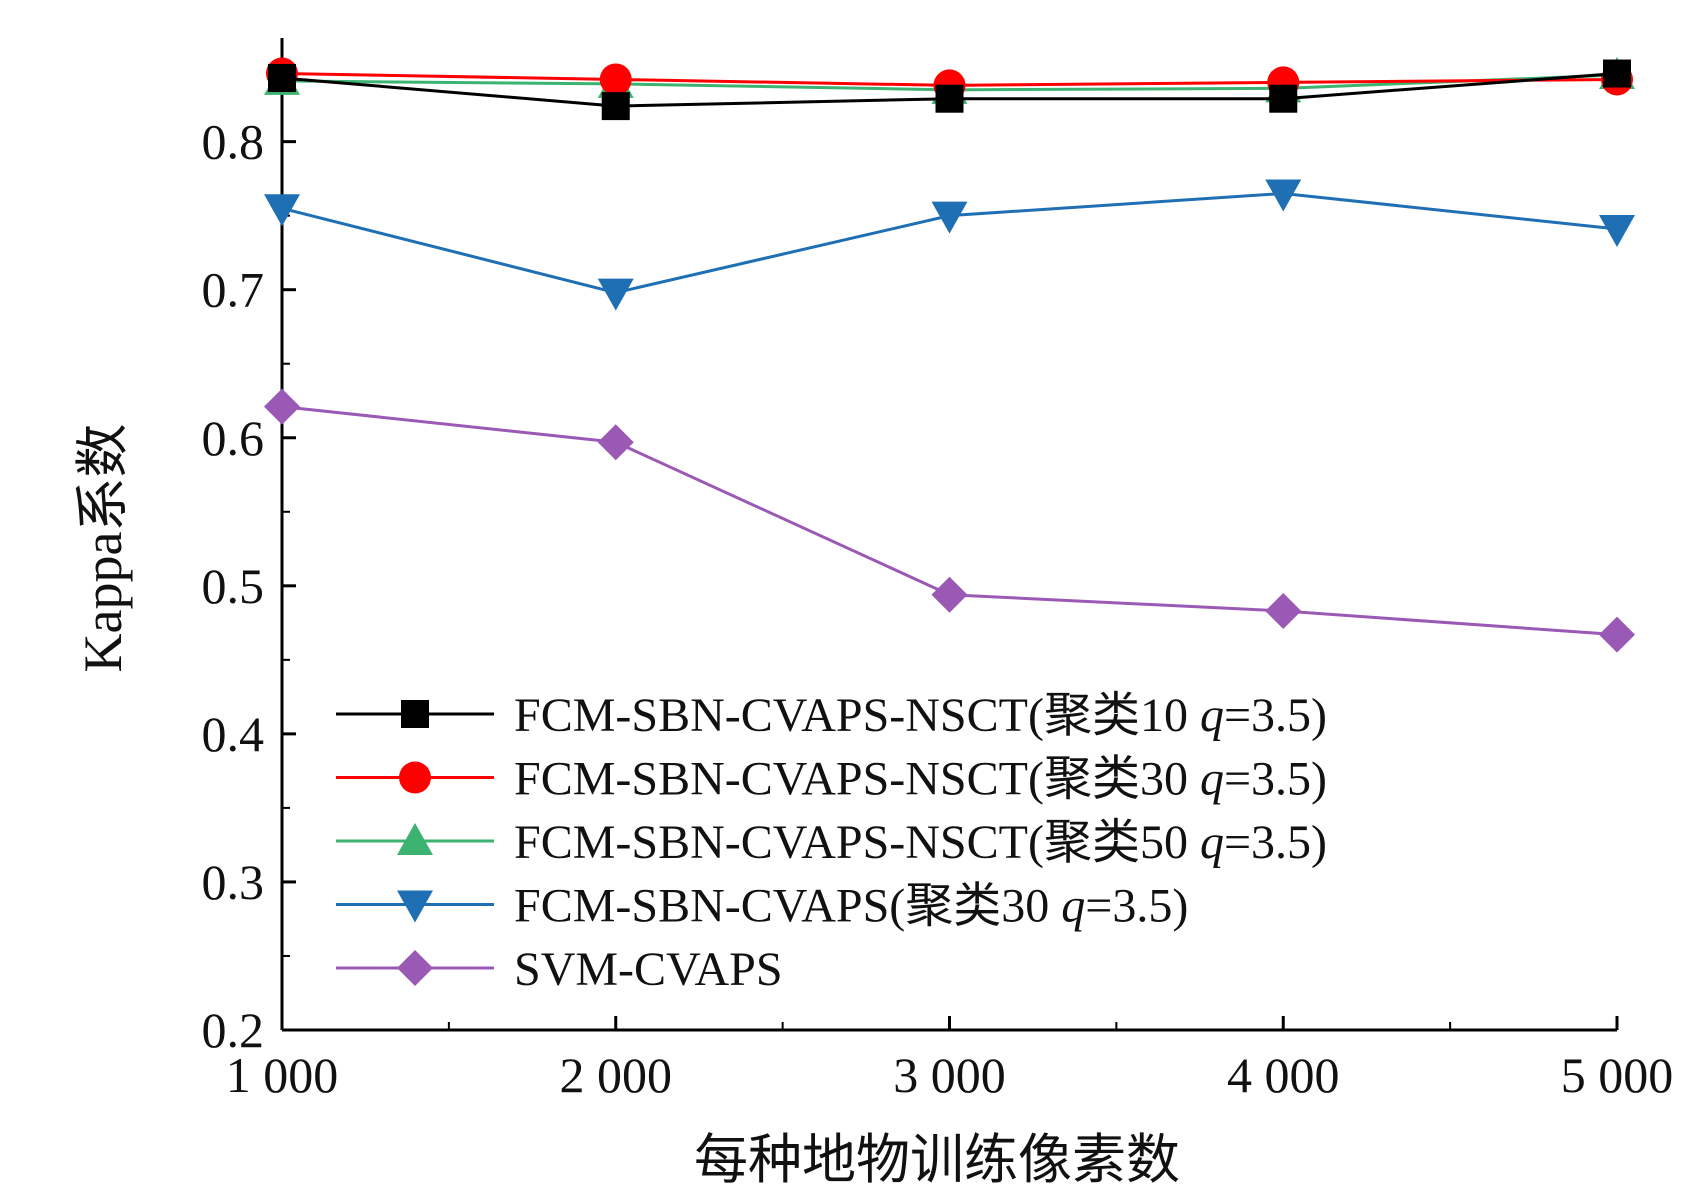 The width and height of the screenshot is (1701, 1198). Describe the element at coordinates (920, 842) in the screenshot. I see `legend-label: FCM-SBN-CVAPS-NSCT(聚类50 q=3.5)` at that location.